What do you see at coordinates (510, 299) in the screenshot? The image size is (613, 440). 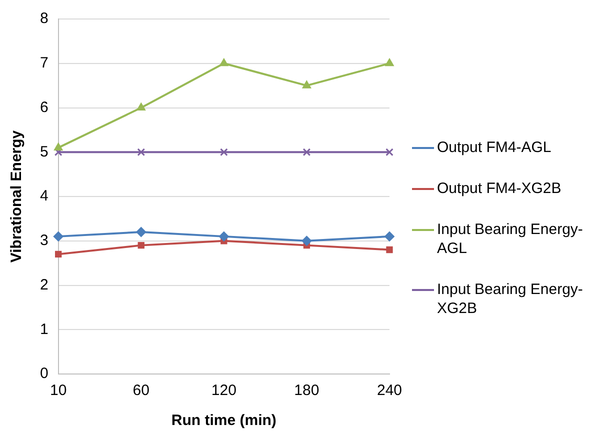 I see `legend-label: Input Bearing Energy-XG2B` at bounding box center [510, 299].